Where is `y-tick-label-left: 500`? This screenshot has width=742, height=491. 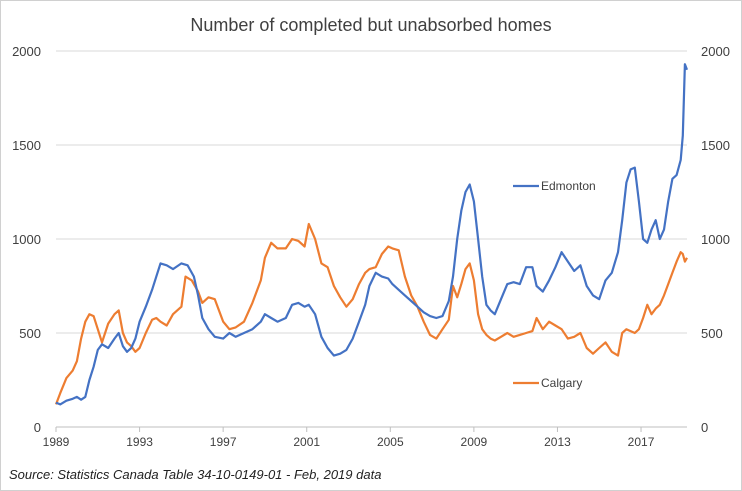
y-tick-label-left: 500 is located at coordinates (30, 333).